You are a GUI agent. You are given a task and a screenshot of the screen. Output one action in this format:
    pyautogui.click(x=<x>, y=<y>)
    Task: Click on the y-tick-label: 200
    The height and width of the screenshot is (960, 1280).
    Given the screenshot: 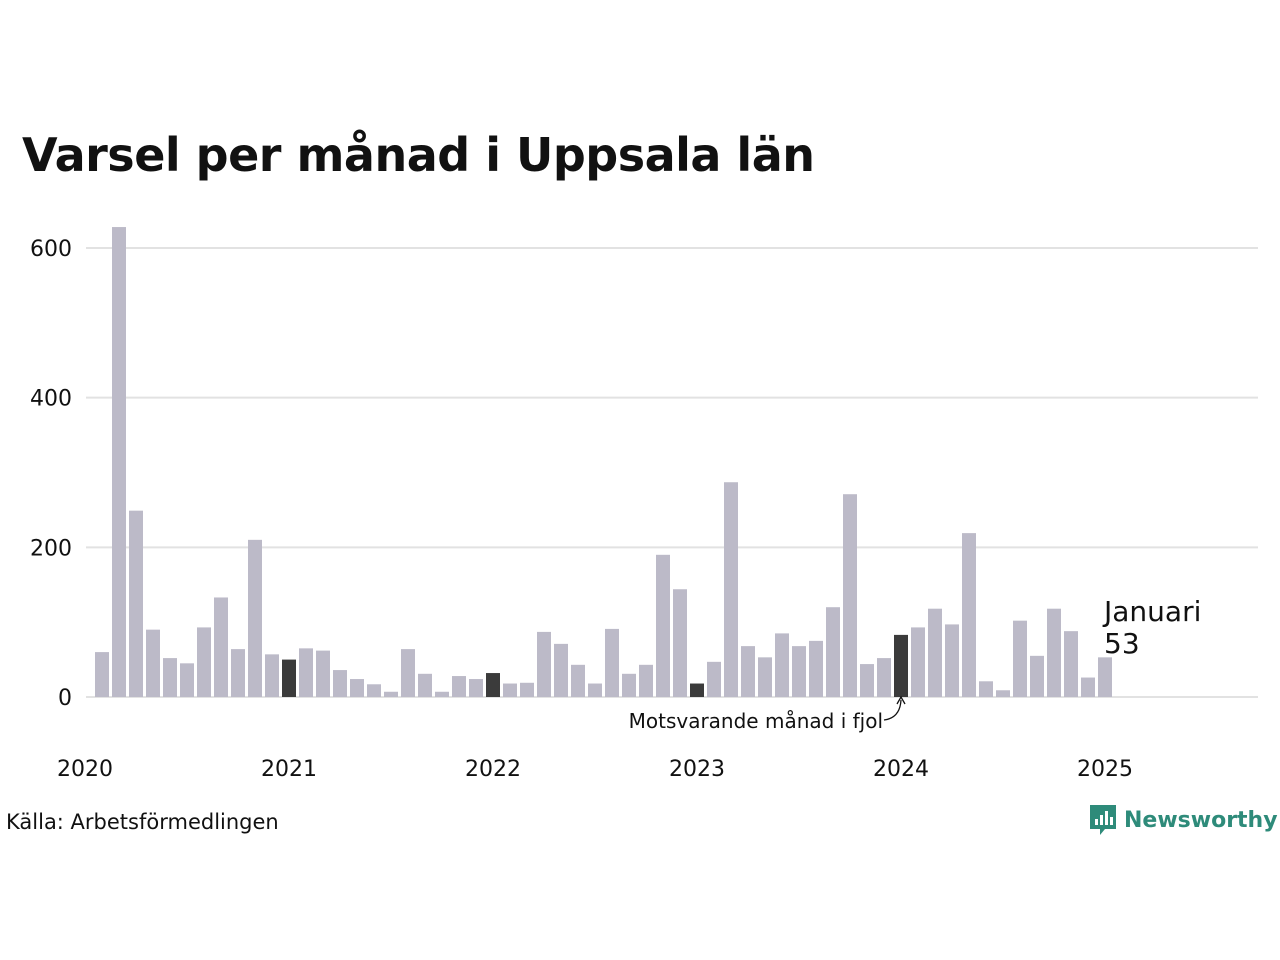 What is the action you would take?
    pyautogui.click(x=51, y=548)
    